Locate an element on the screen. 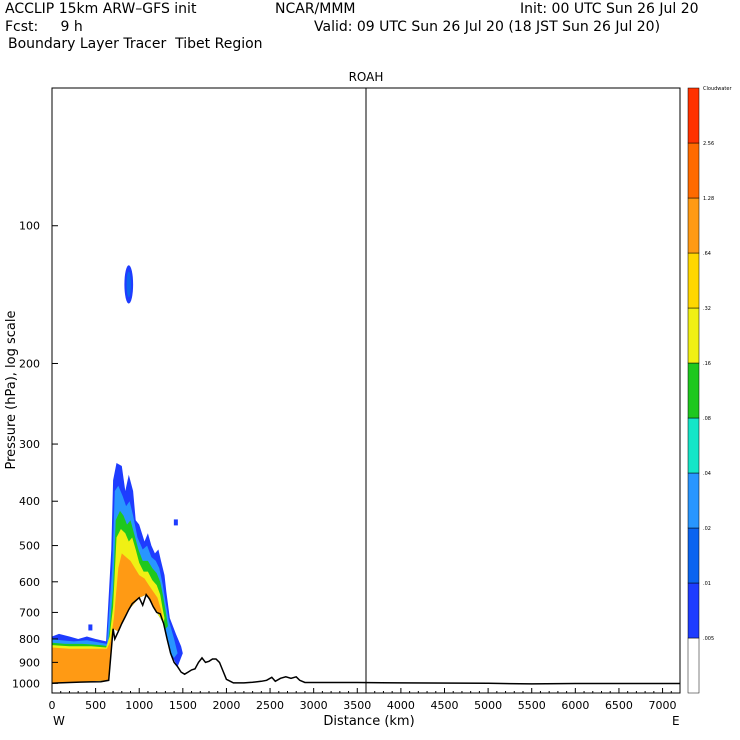 The height and width of the screenshot is (740, 740). x-tick-label: 1000 is located at coordinates (139, 705).